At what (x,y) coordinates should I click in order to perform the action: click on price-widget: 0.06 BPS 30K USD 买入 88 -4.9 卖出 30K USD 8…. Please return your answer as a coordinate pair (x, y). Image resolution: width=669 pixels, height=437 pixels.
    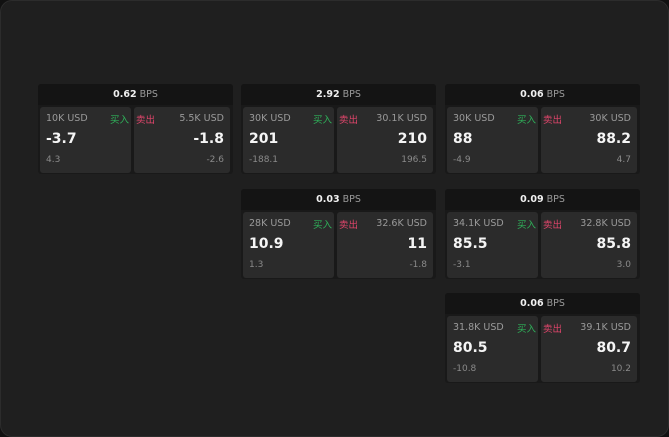
    Looking at the image, I should click on (542, 129).